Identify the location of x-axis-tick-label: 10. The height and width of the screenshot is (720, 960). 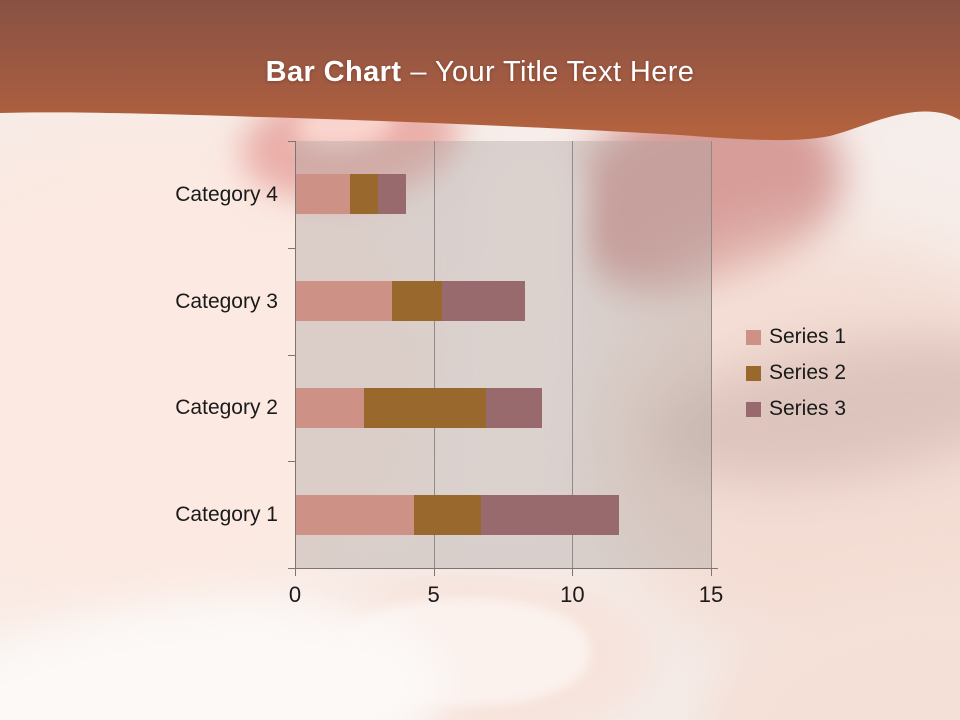
(572, 594).